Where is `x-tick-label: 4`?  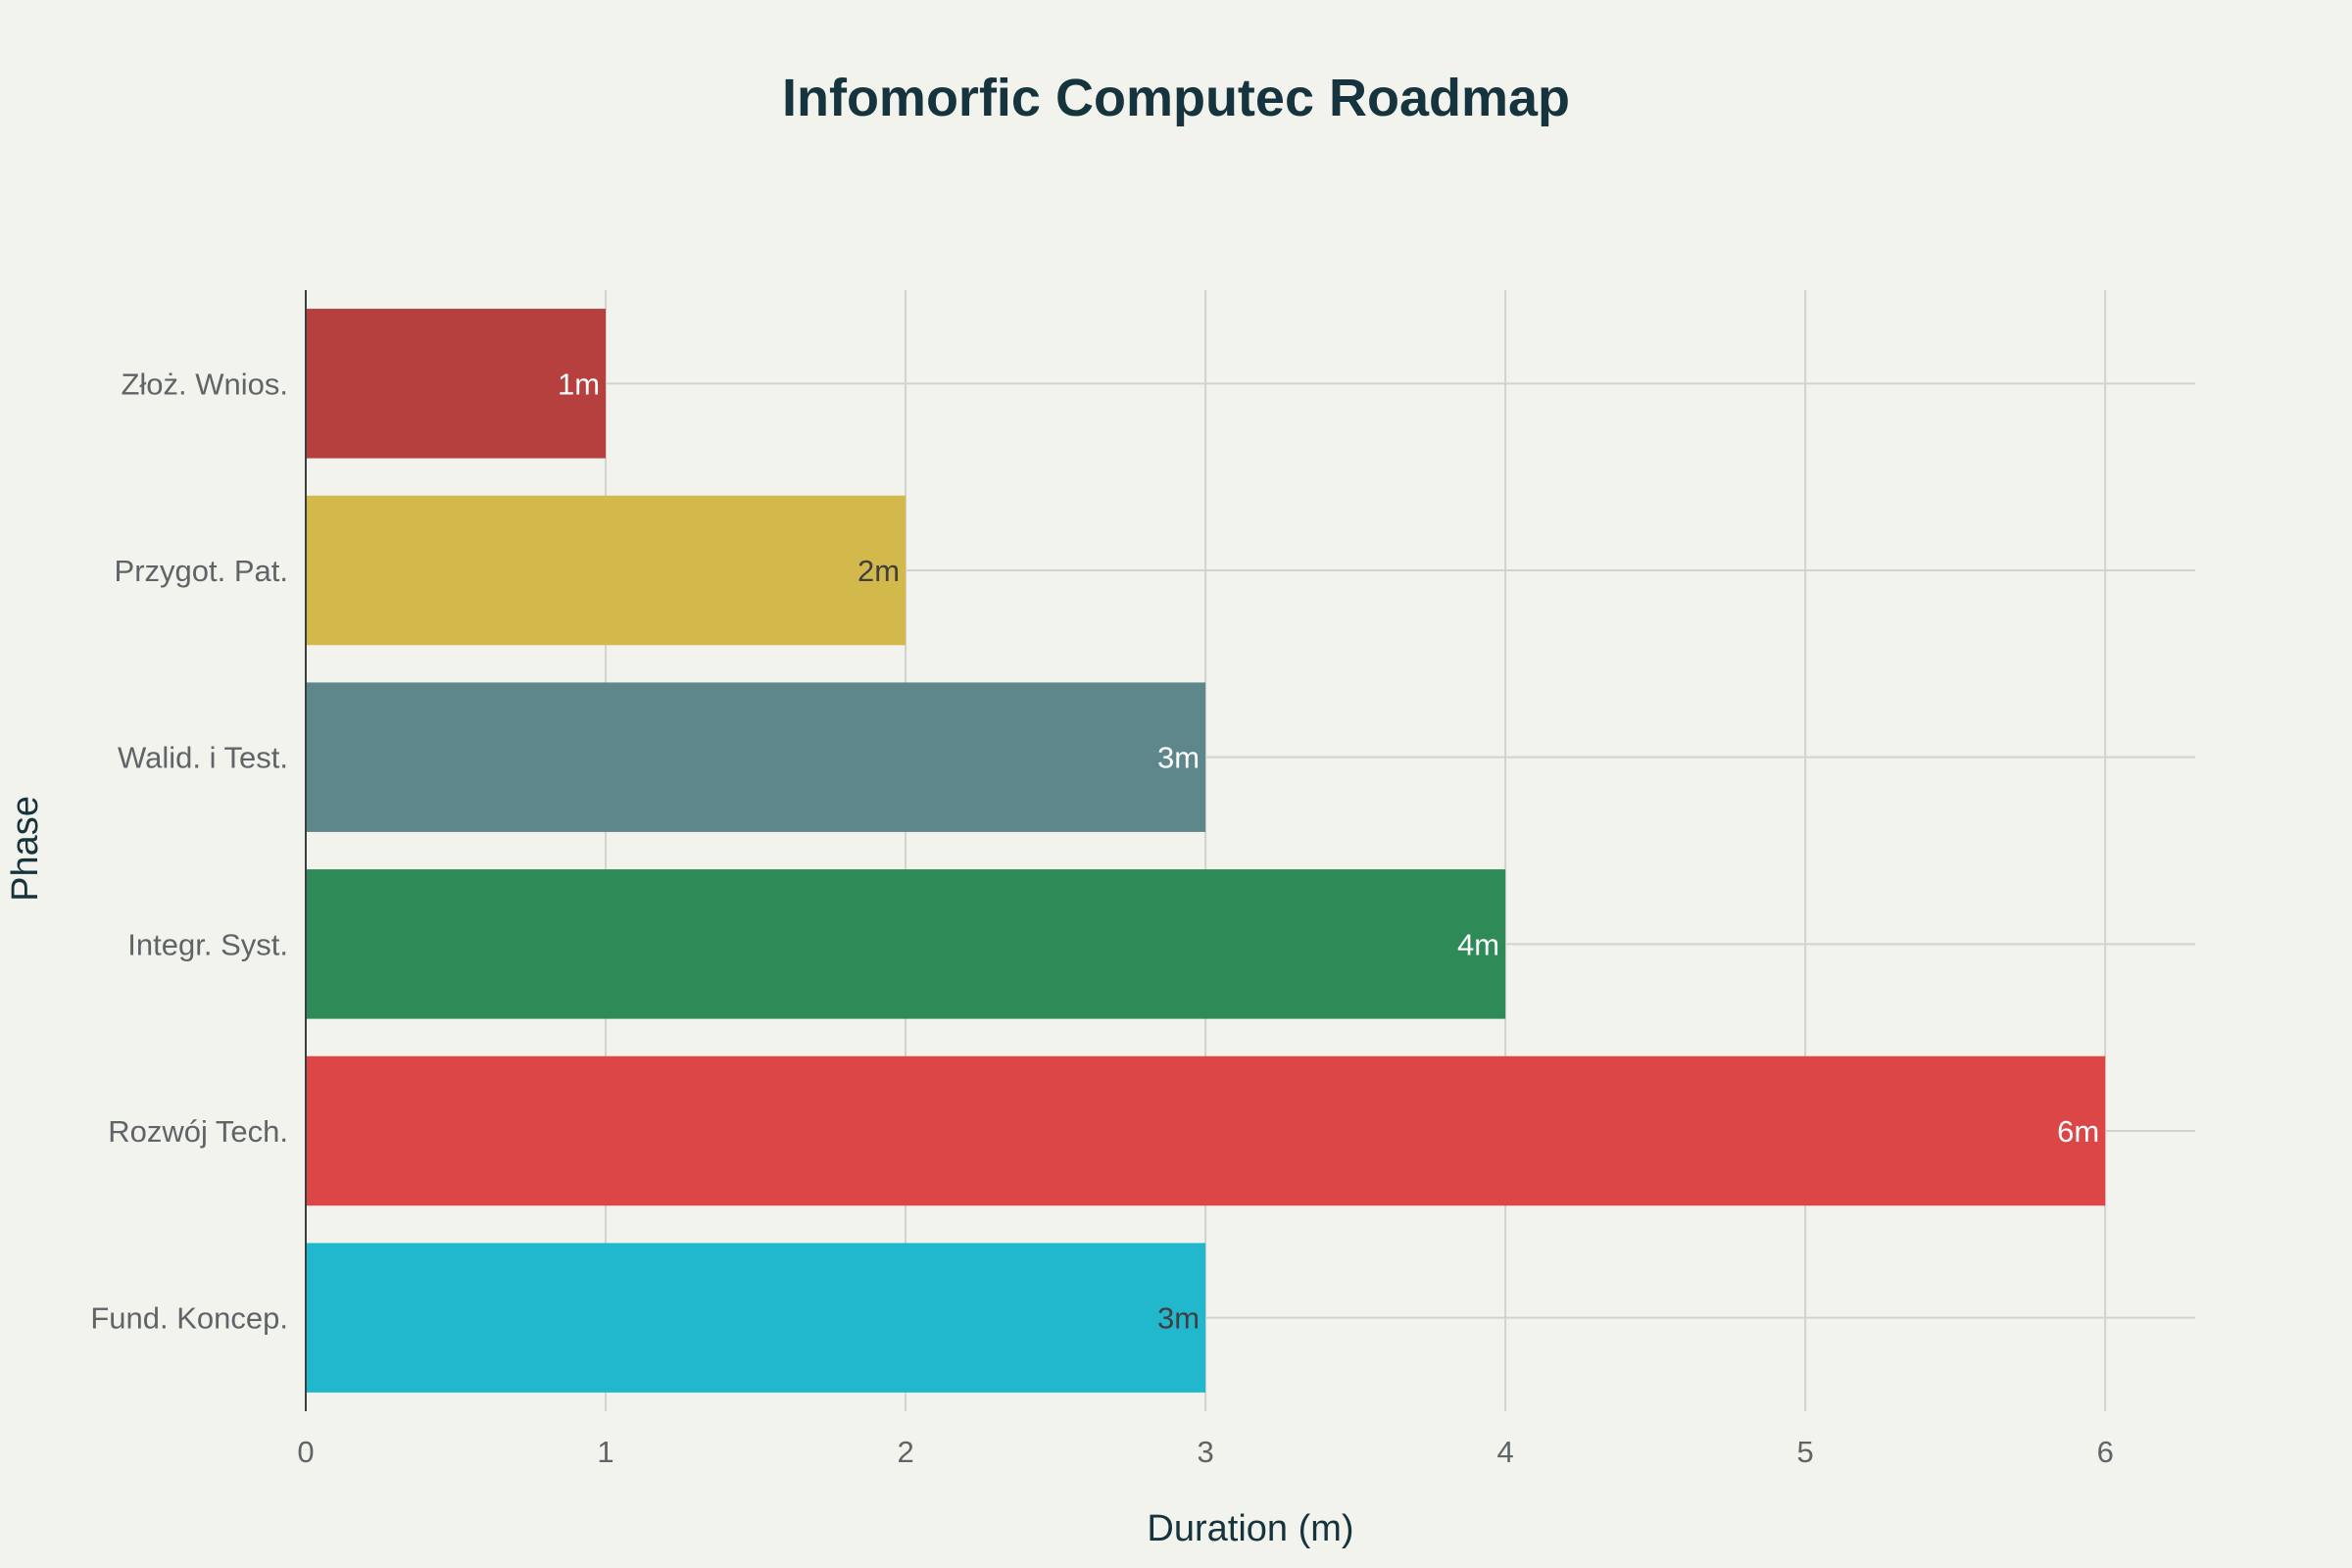
x-tick-label: 4 is located at coordinates (1505, 1452).